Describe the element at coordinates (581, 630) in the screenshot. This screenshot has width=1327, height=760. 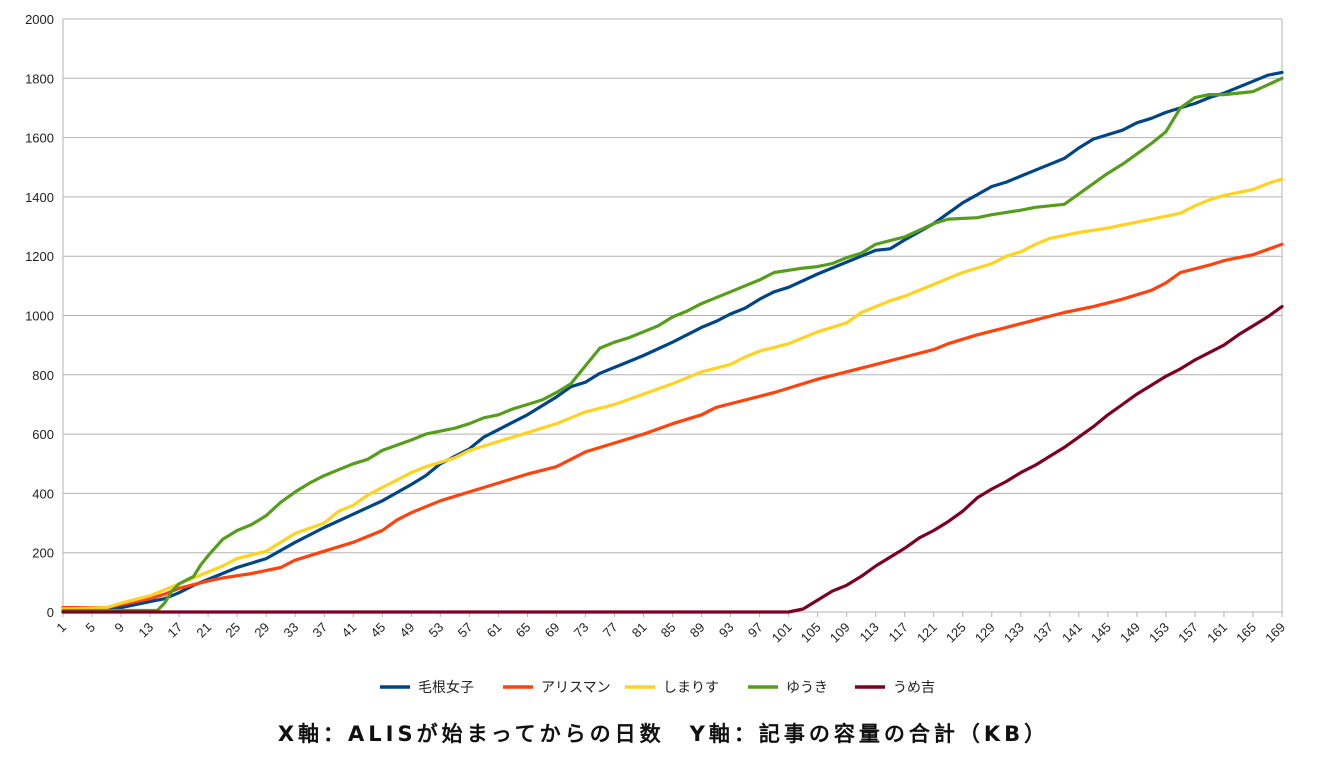
I see `x-tick-label: 73` at that location.